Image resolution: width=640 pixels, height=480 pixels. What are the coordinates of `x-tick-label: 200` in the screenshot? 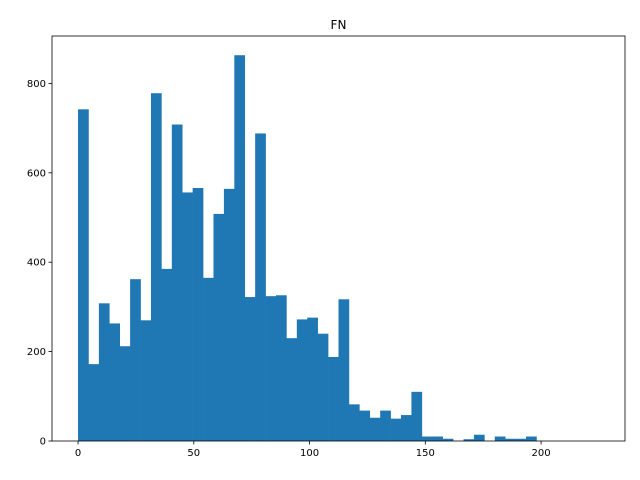 It's located at (541, 453).